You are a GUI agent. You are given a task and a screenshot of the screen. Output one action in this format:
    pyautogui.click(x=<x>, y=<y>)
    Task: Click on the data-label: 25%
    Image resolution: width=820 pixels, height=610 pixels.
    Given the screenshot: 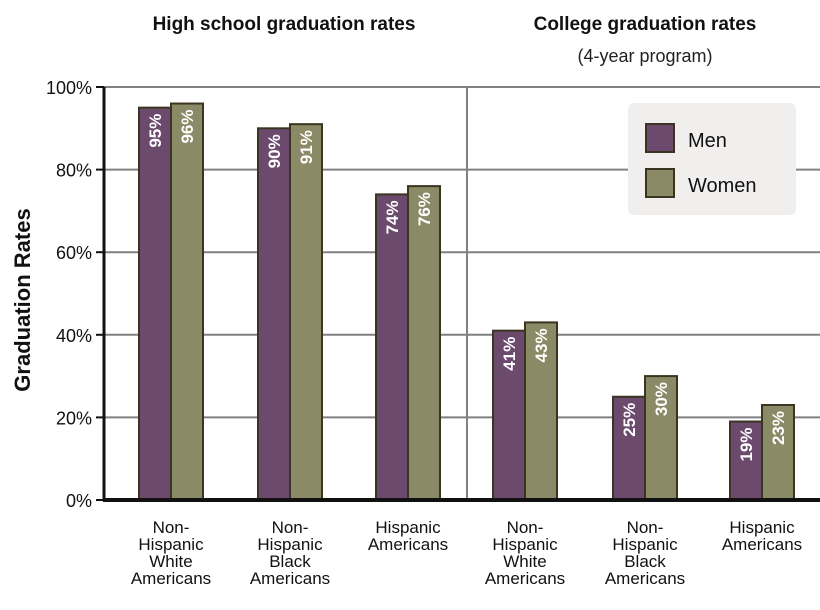 What is the action you would take?
    pyautogui.click(x=629, y=420)
    